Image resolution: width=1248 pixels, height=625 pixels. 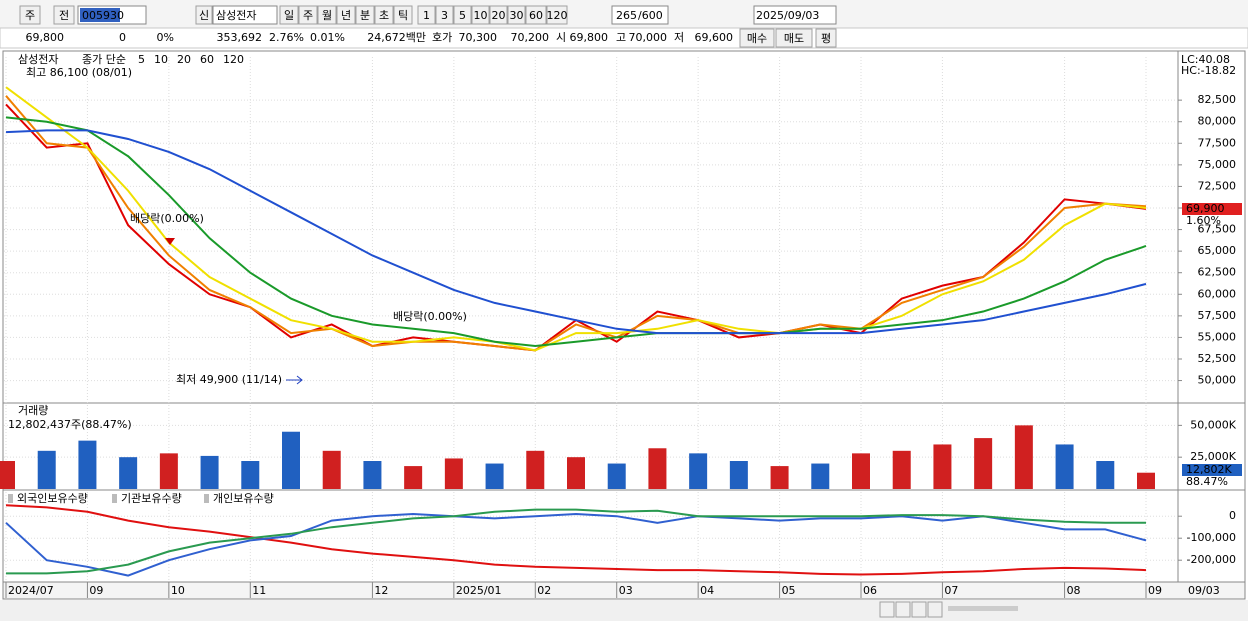 What do you see at coordinates (589, 37) in the screenshot?
I see `quote-open: 69,800` at bounding box center [589, 37].